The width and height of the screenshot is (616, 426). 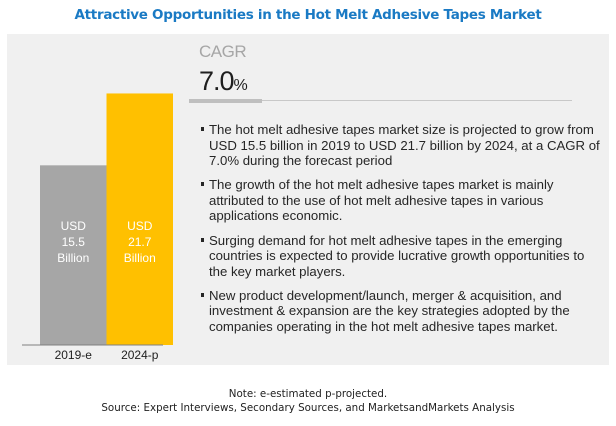 I want to click on cagr-label: CAGR, so click(x=223, y=51).